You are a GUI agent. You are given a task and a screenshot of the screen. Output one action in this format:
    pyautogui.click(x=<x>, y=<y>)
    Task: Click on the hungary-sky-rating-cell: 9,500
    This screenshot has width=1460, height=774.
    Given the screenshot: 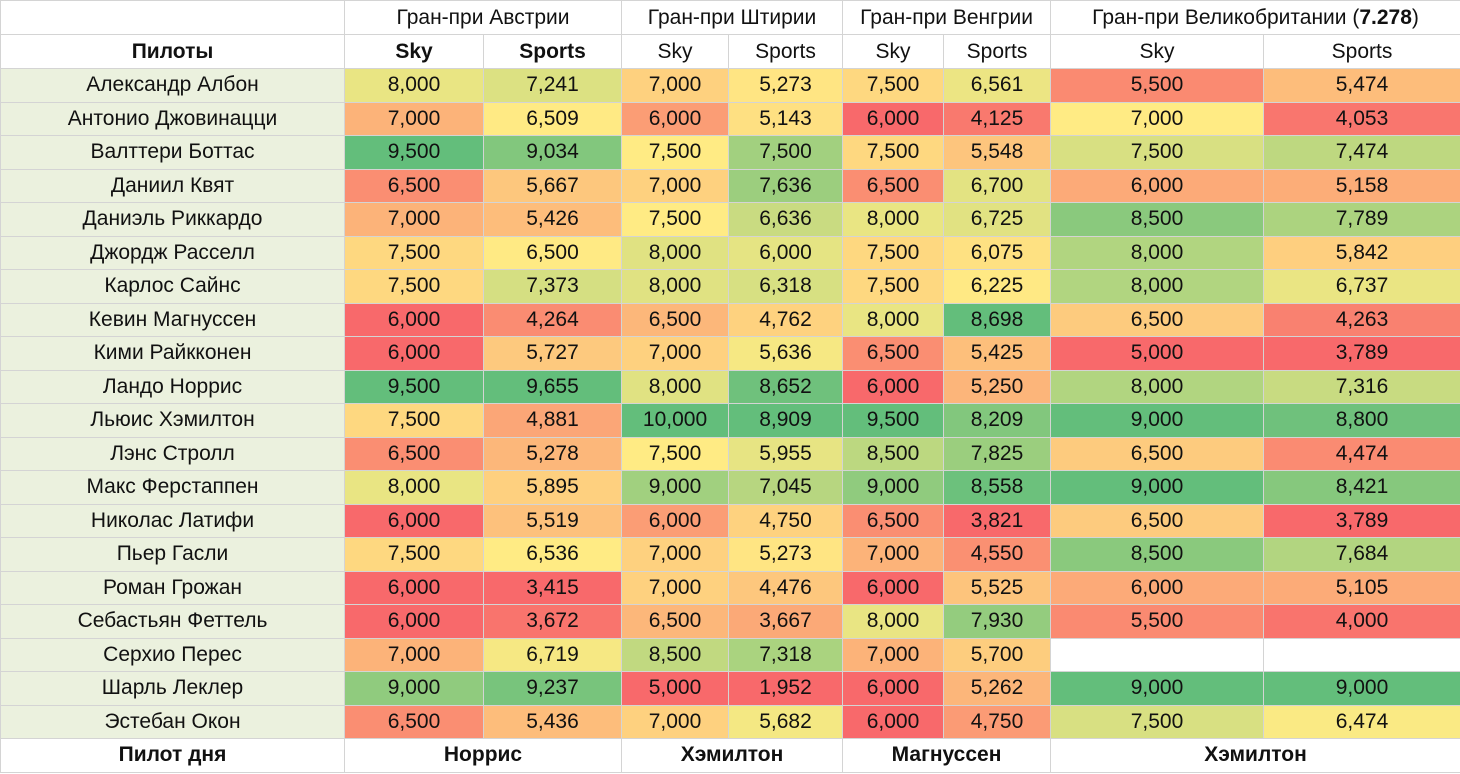 What is the action you would take?
    pyautogui.click(x=893, y=420)
    